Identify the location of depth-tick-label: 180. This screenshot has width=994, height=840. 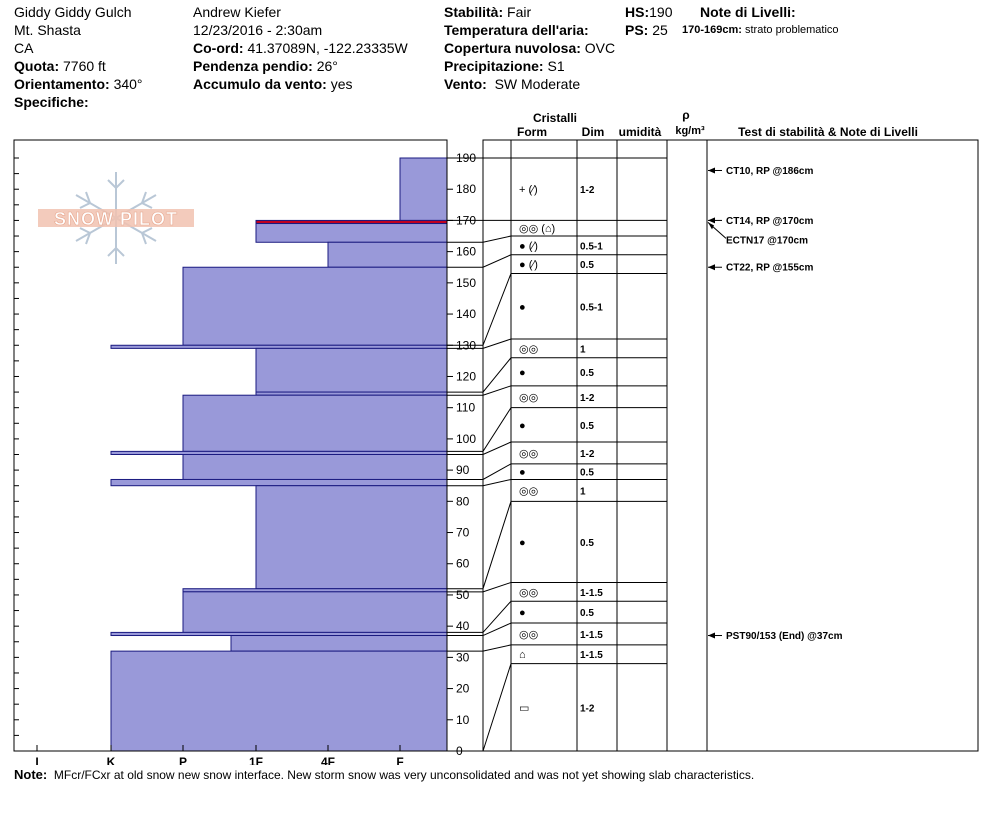
(466, 189).